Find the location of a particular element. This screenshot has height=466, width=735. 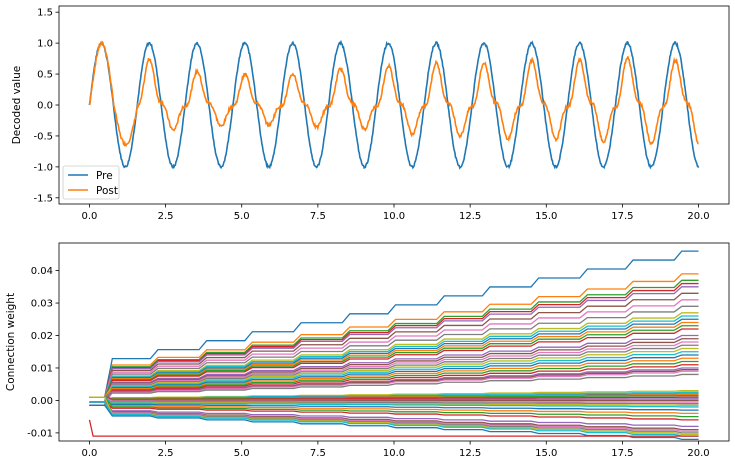

bottom-y-ticks: -0.01 0.00 0.01 0.02 0.03 0.04 is located at coordinates (43, 352).